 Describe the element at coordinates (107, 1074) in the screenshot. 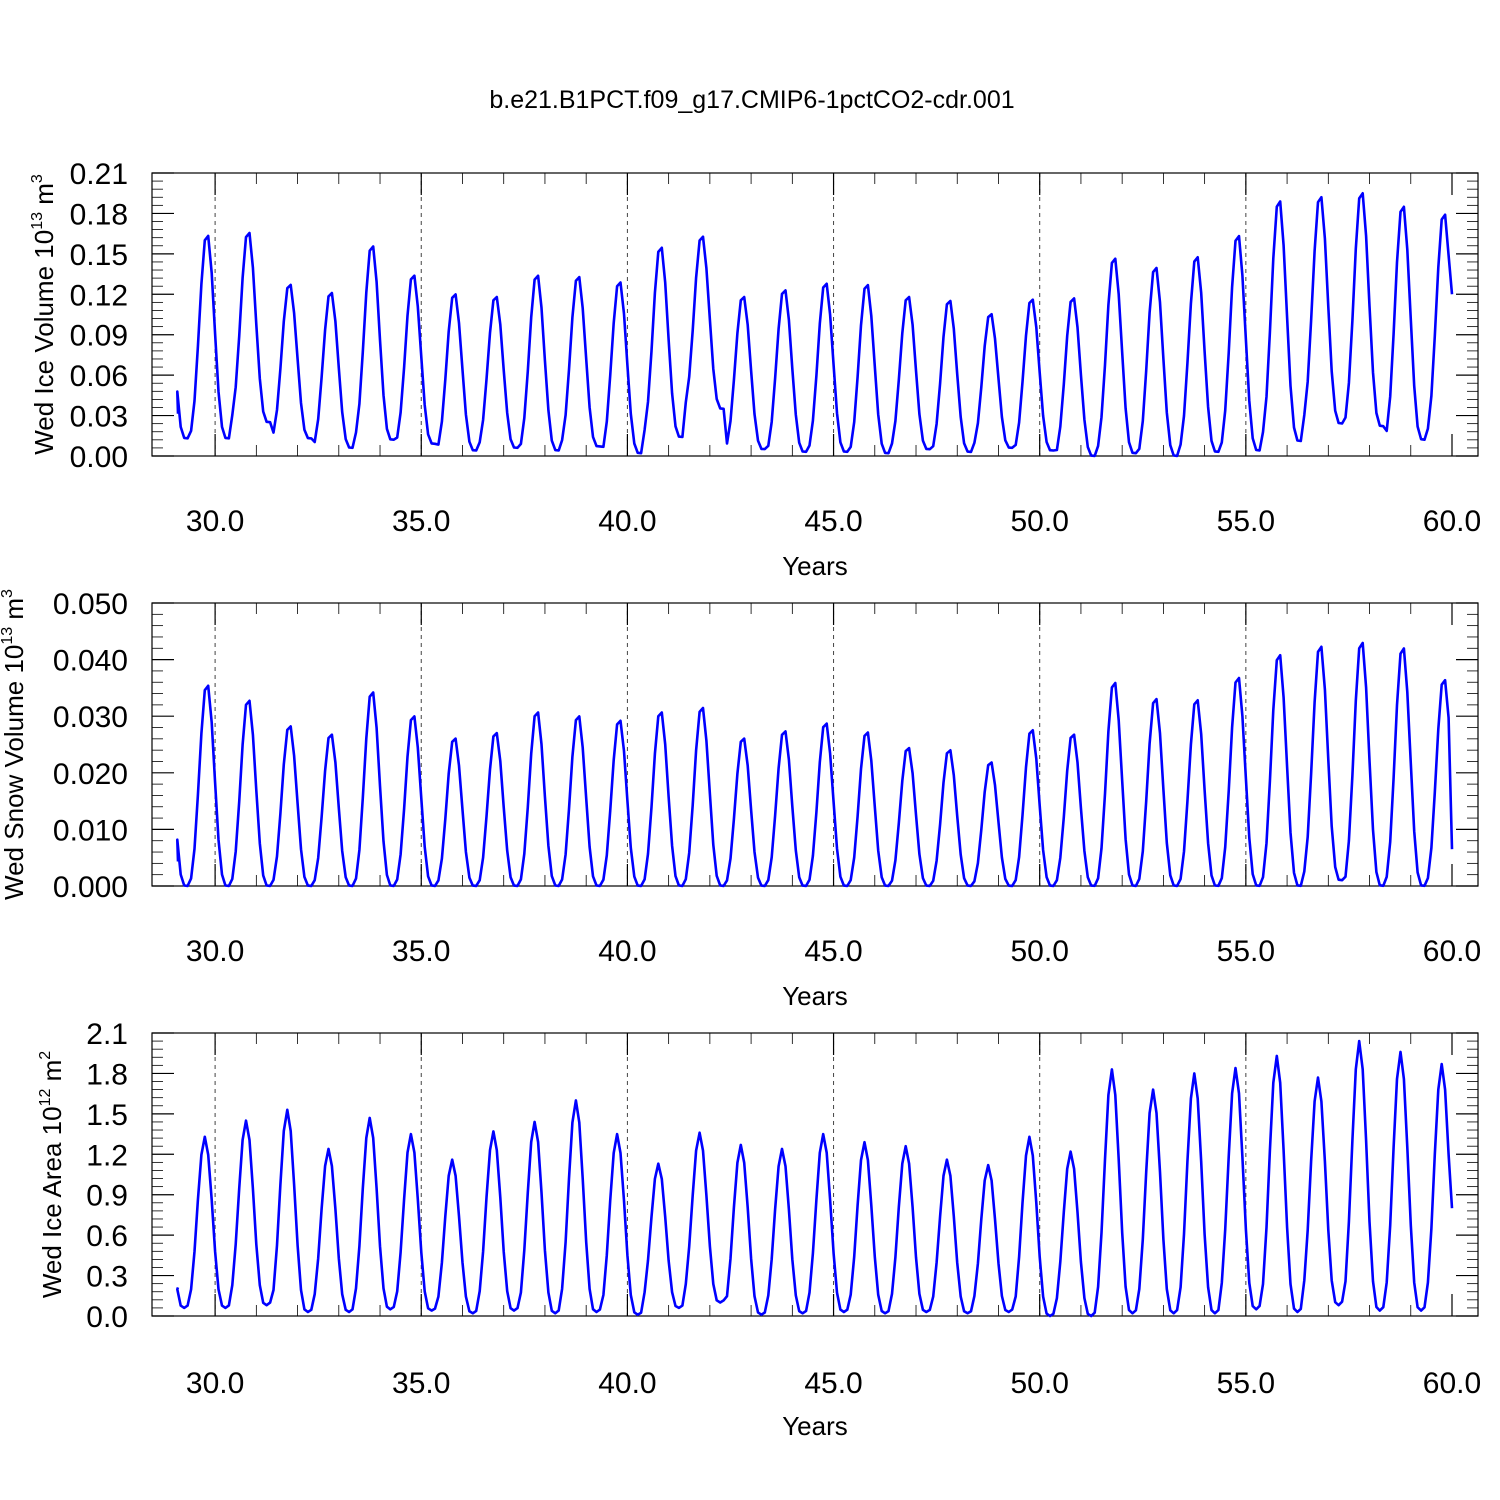

I see `y-tick-label: 1.8` at that location.